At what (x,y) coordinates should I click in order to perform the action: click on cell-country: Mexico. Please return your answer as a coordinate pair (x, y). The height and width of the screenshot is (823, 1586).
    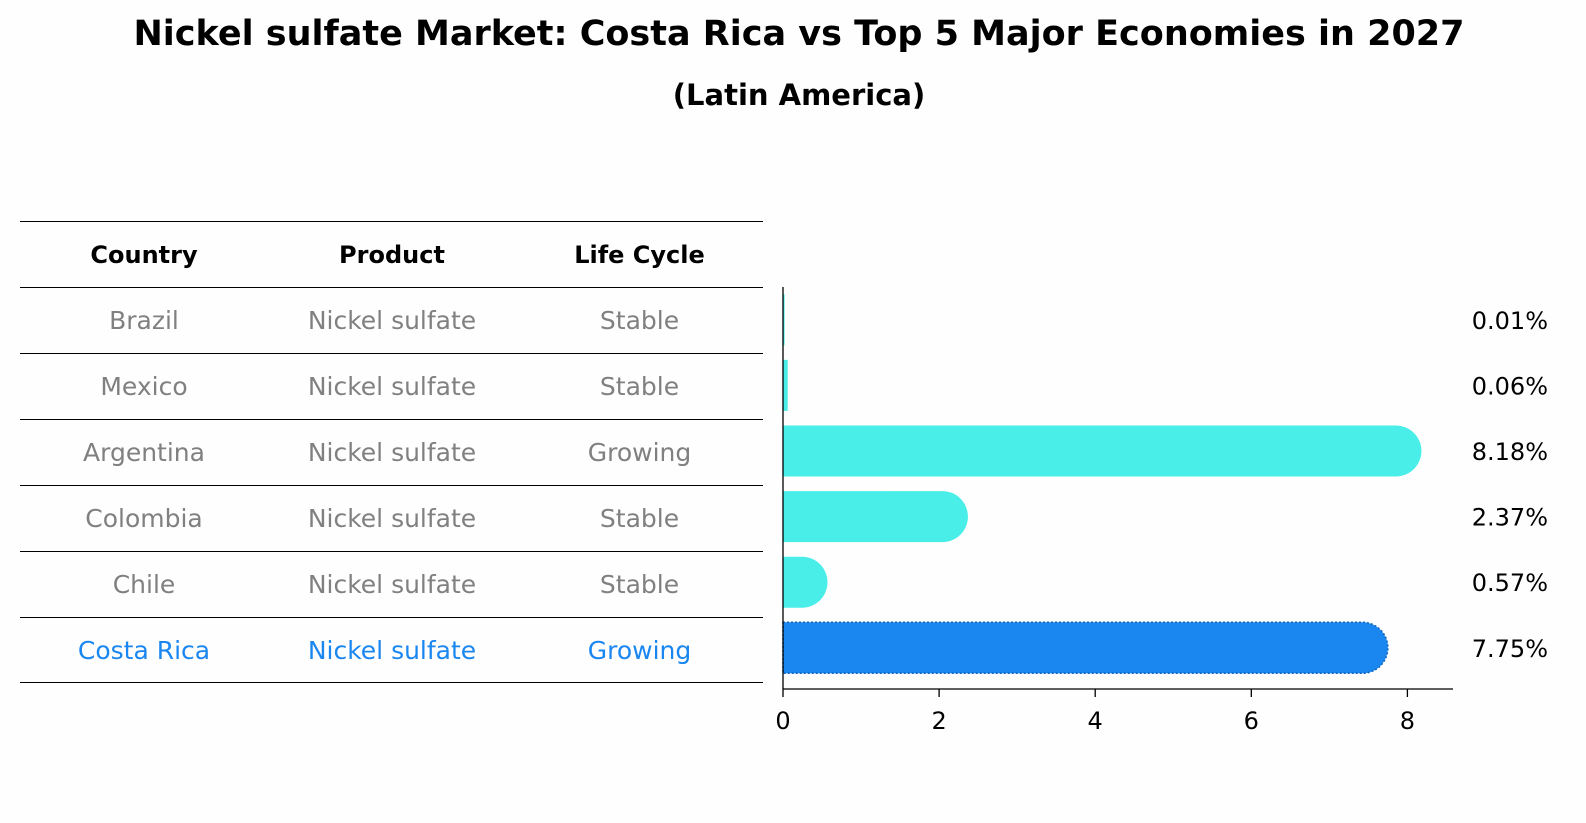
    Looking at the image, I should click on (144, 386).